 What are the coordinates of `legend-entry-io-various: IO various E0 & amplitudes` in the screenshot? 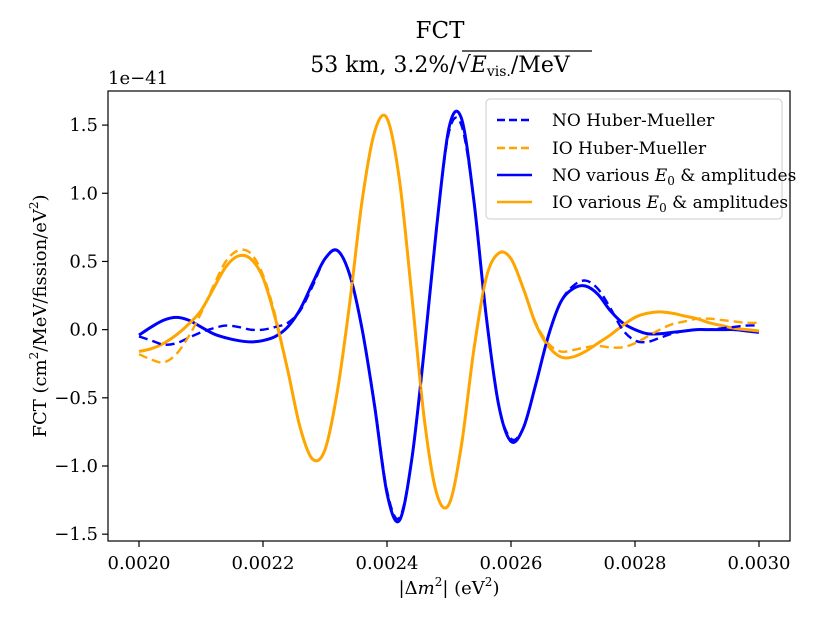 It's located at (642, 204).